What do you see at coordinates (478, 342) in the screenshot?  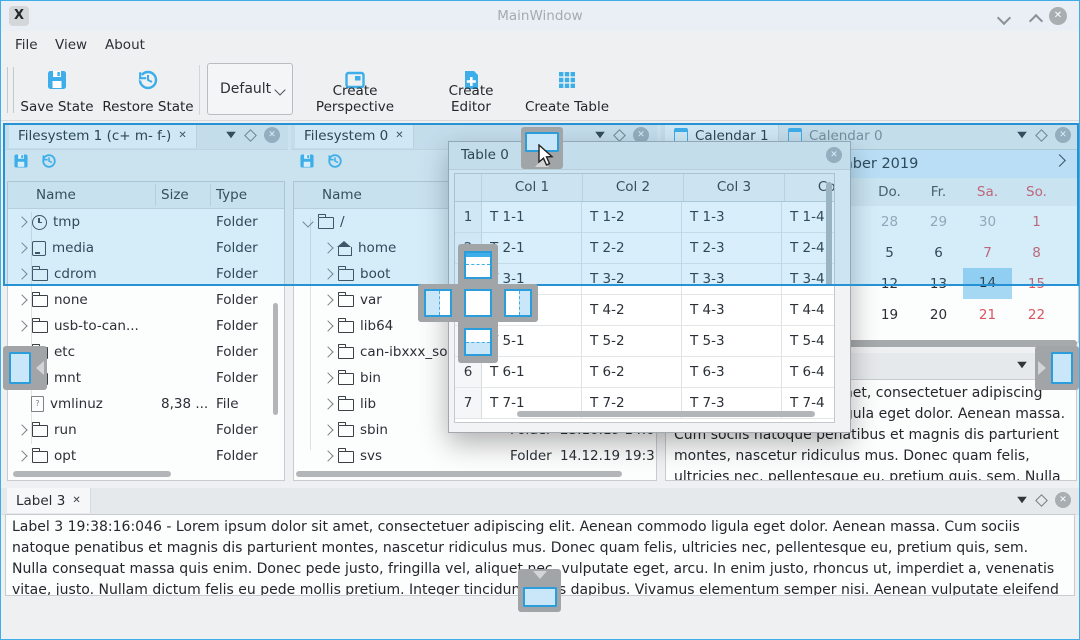 I see `dock-area-bottom-indicator` at bounding box center [478, 342].